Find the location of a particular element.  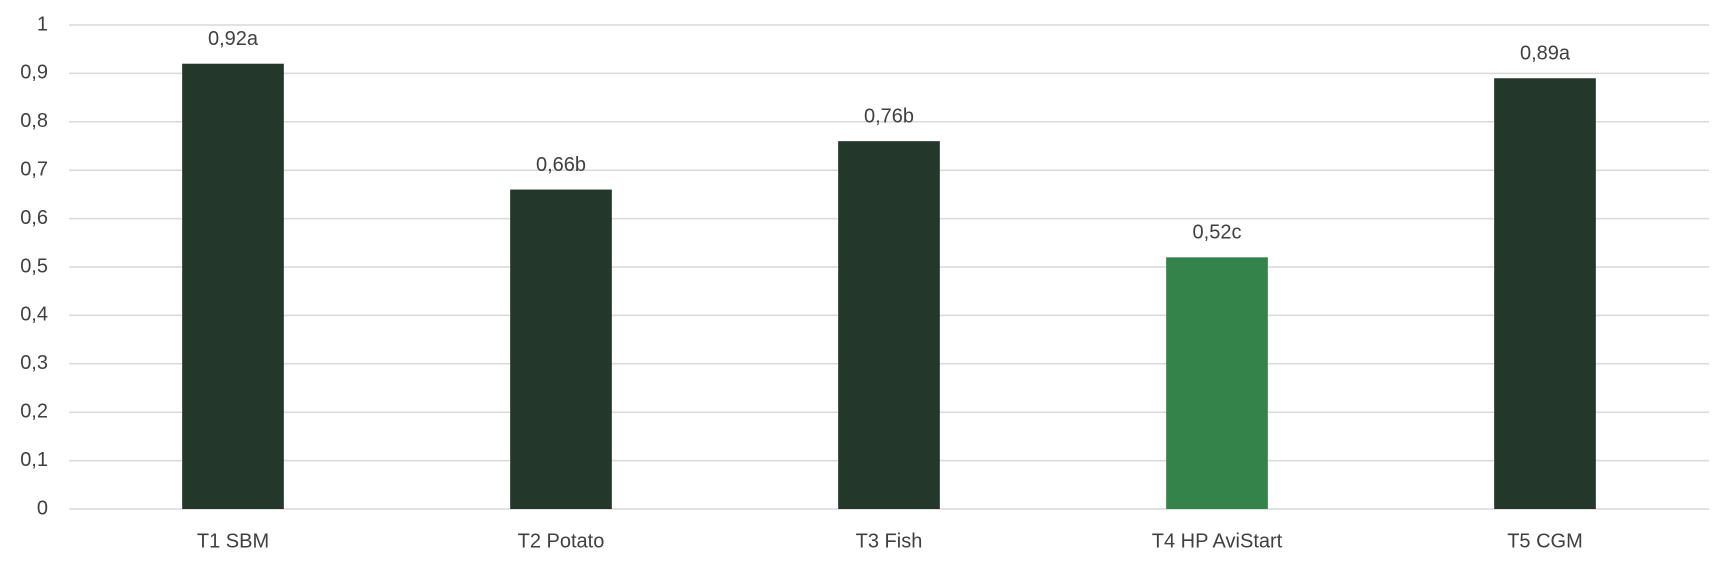

y-tick-label: 0,9 is located at coordinates (34, 73).